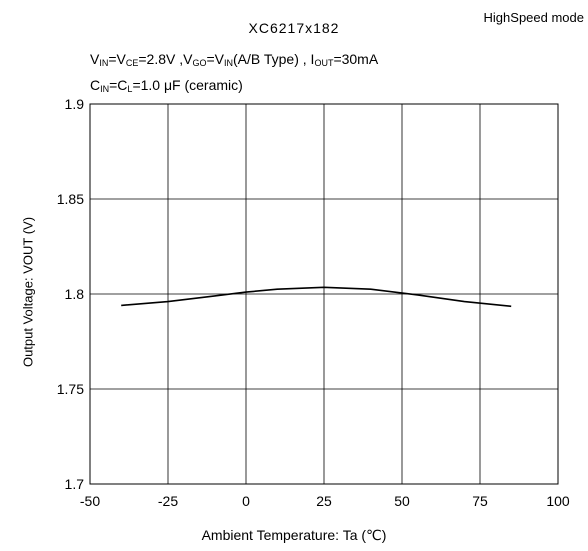 This screenshot has height=551, width=588. Describe the element at coordinates (75, 294) in the screenshot. I see `y-tick-label: 1.8` at that location.